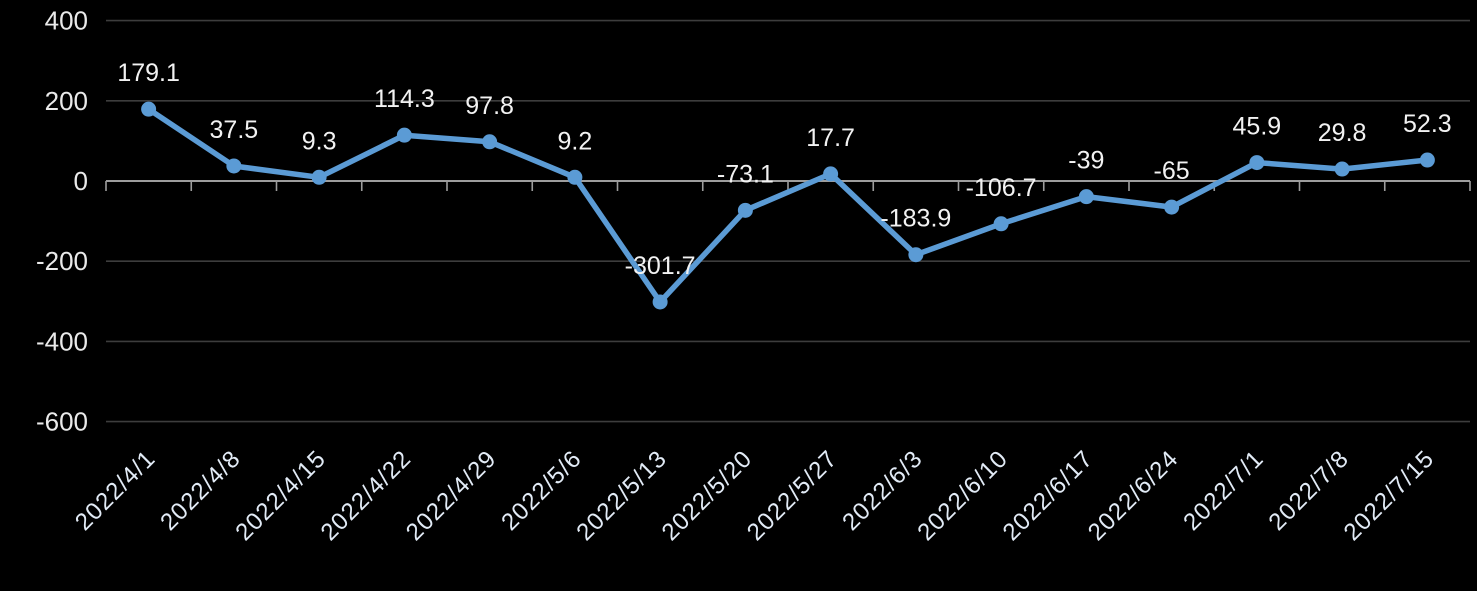  I want to click on y-axis-tick-label: 0, so click(81, 181).